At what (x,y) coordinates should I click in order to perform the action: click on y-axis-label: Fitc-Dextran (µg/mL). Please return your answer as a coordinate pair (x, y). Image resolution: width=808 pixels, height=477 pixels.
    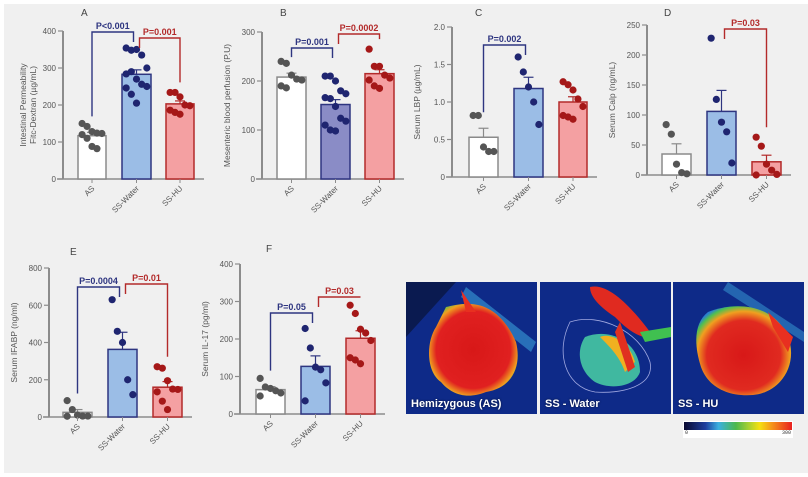
    Looking at the image, I should click on (33, 105).